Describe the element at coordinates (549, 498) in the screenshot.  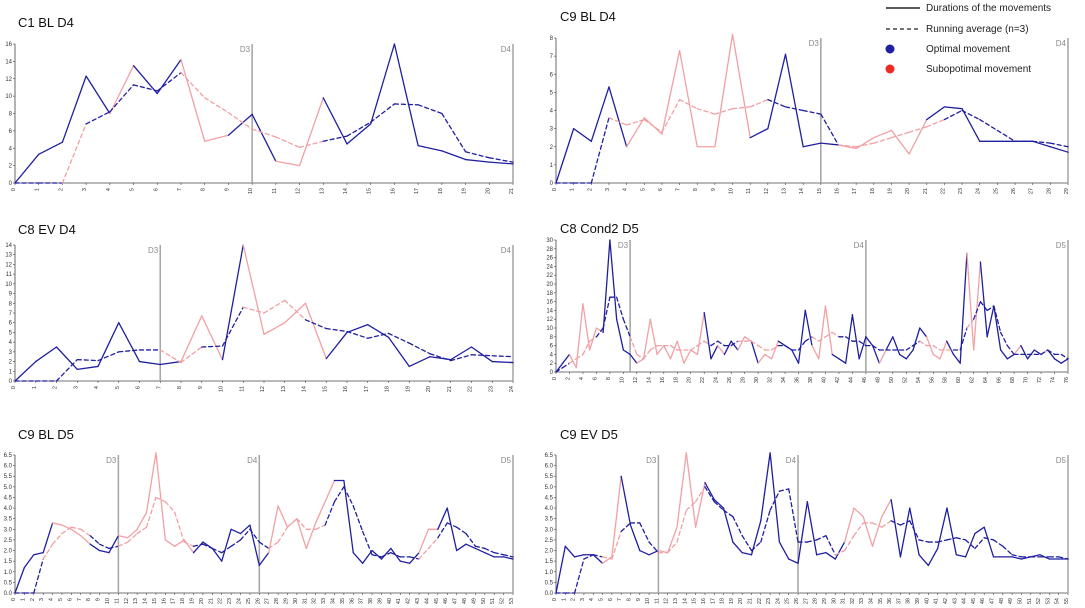
I see `y-tick-label: 4.5` at that location.